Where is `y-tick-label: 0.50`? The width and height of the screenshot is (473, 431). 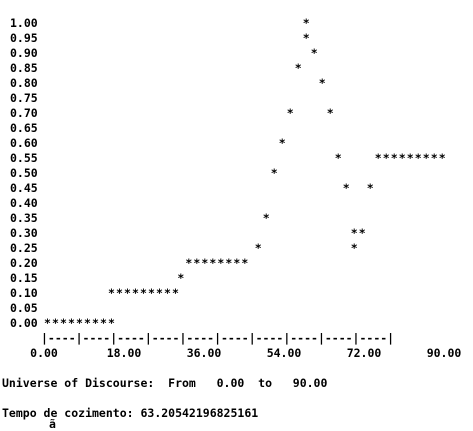 y-tick-label: 0.50 is located at coordinates (24, 173).